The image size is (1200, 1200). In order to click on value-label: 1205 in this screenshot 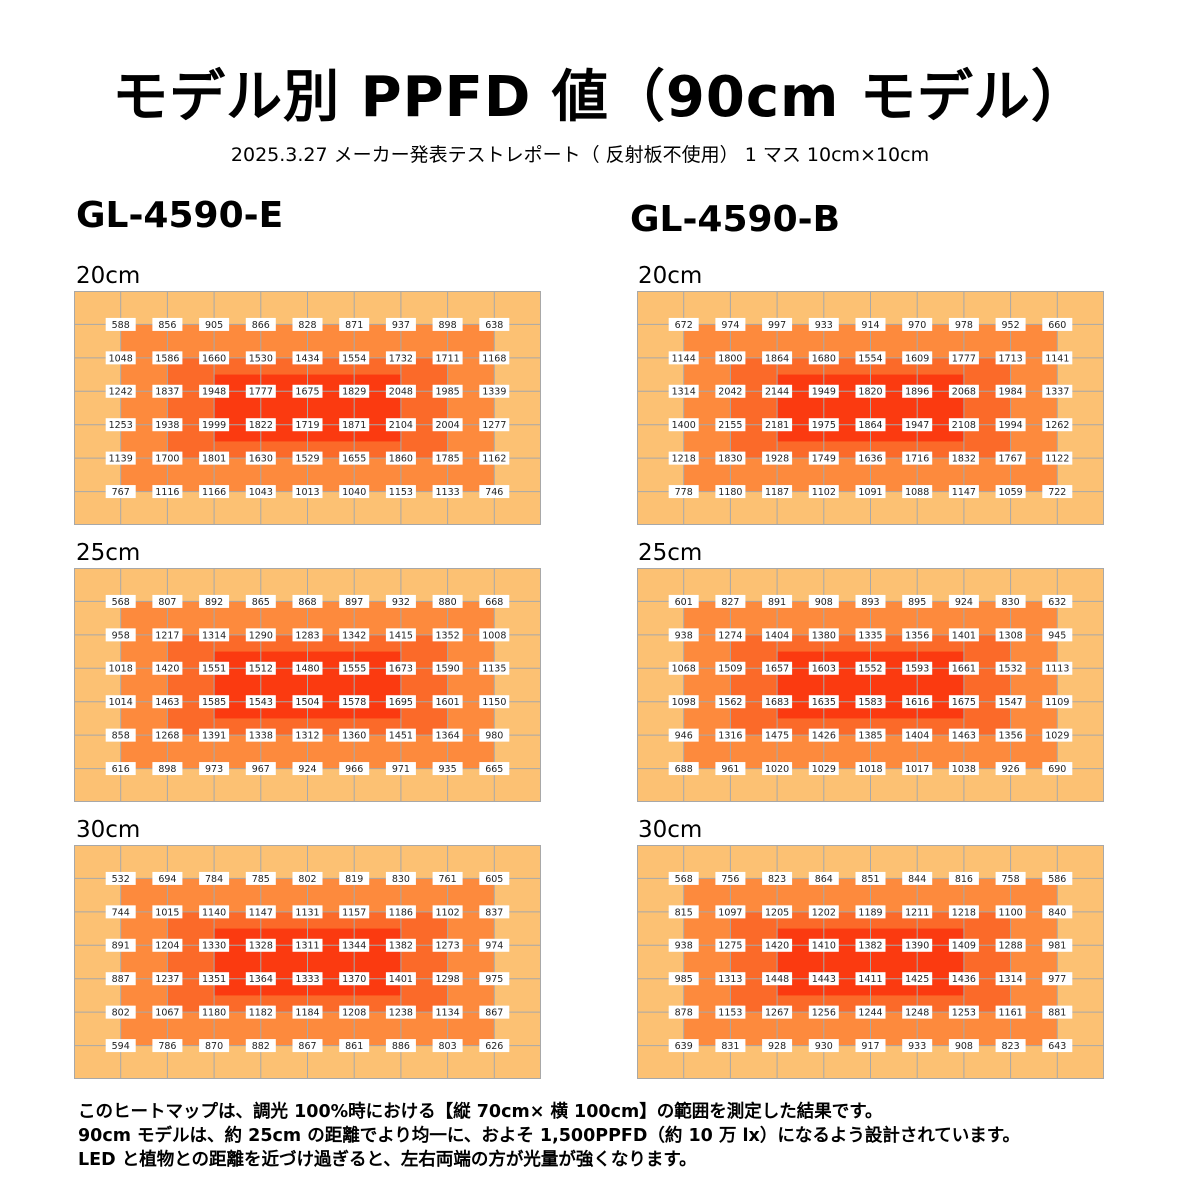, I will do `click(777, 912)`.